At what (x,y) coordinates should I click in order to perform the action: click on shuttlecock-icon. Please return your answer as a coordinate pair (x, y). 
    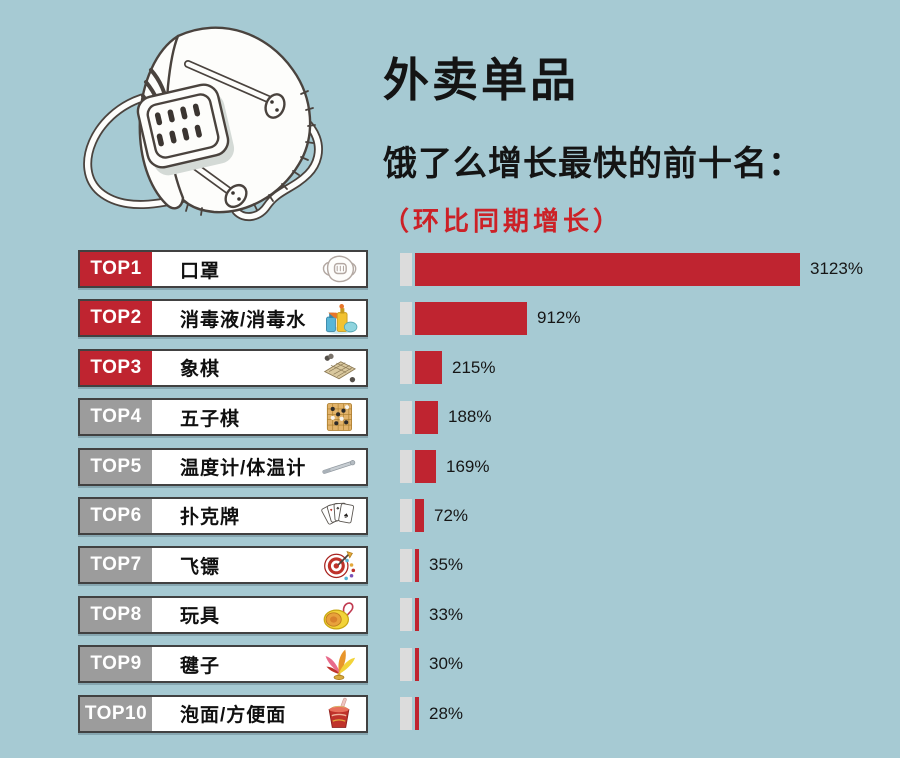
    Looking at the image, I should click on (339, 664).